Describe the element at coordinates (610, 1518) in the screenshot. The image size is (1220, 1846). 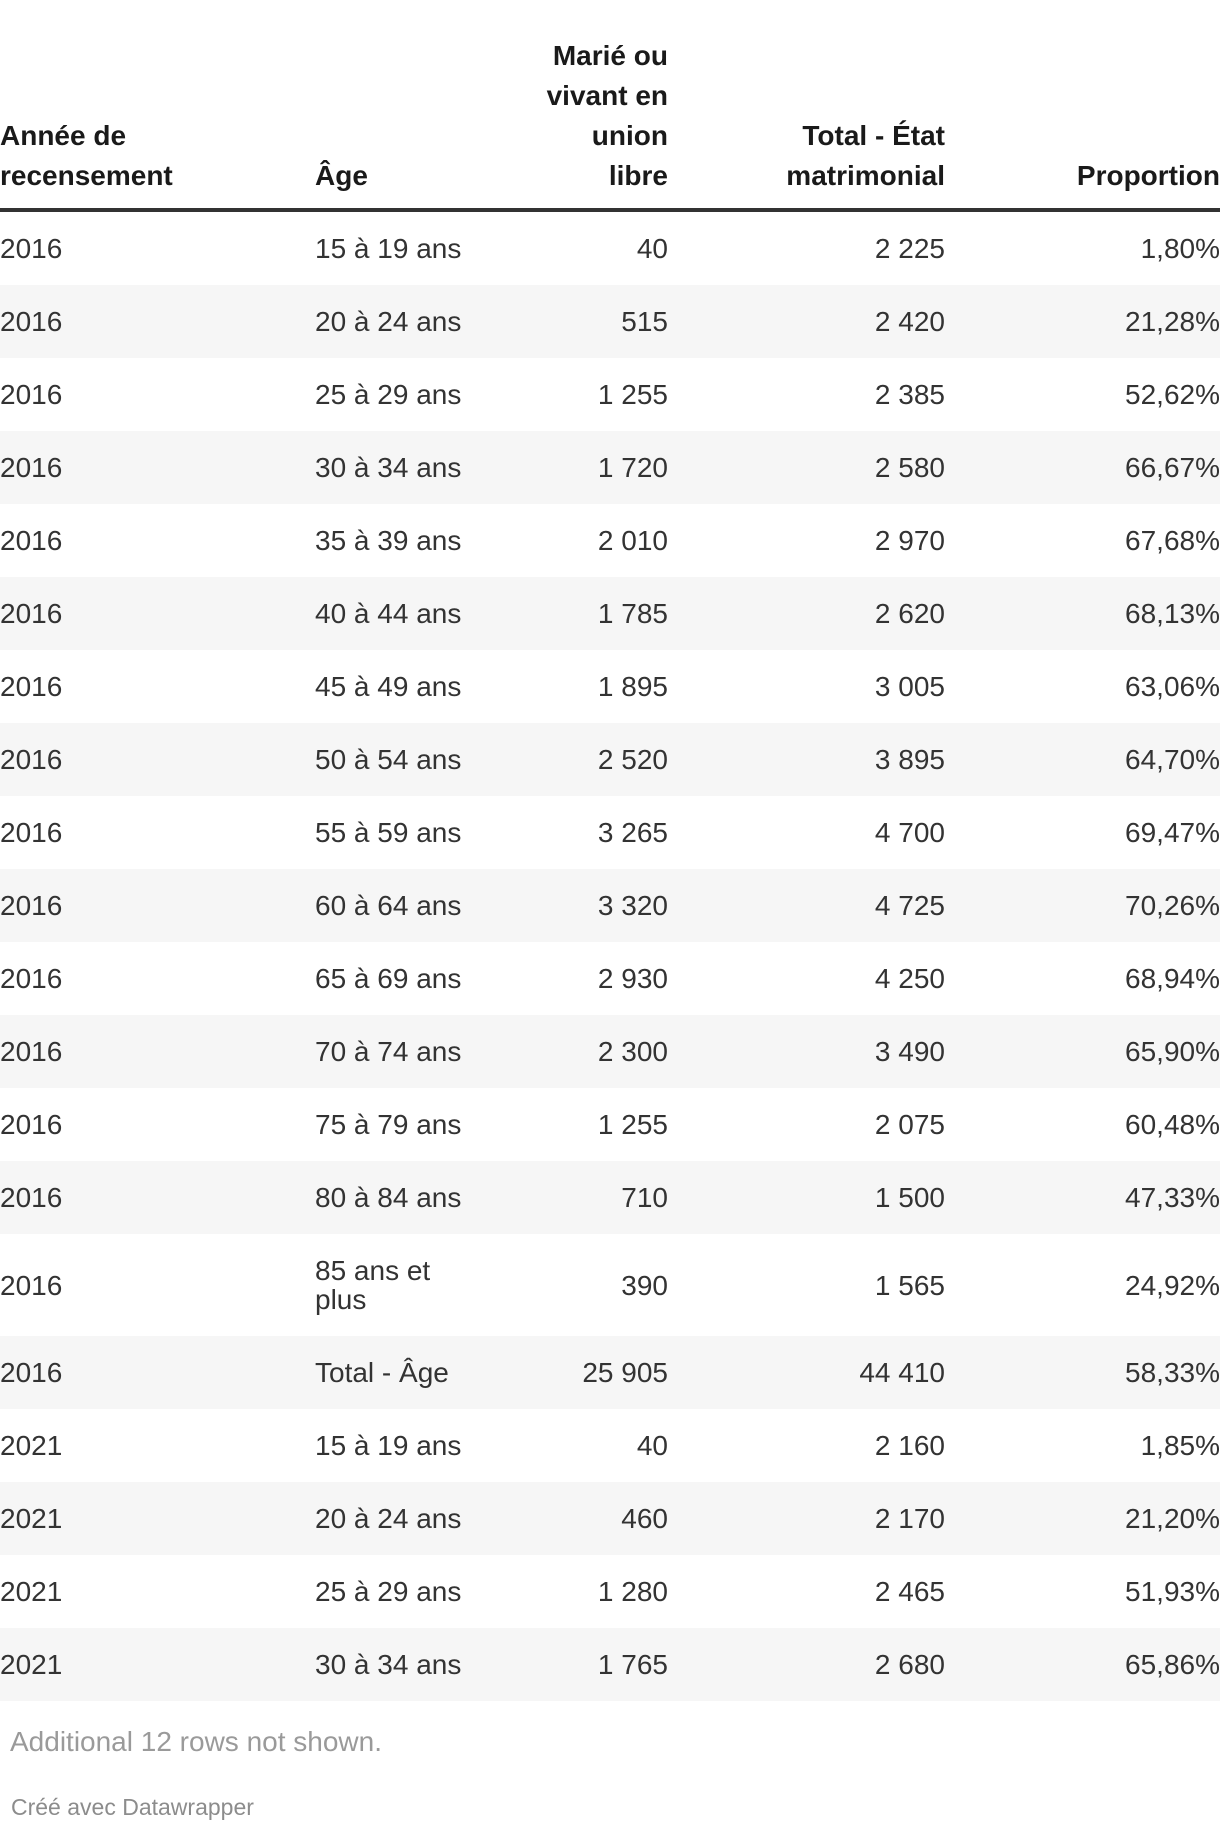
I see `table-row: 2021 20 à 24 ans 460 2 170 21,20%` at that location.